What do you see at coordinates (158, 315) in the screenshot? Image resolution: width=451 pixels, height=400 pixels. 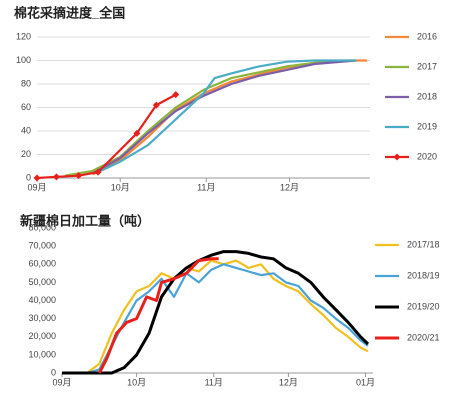 I see `series-line` at bounding box center [158, 315].